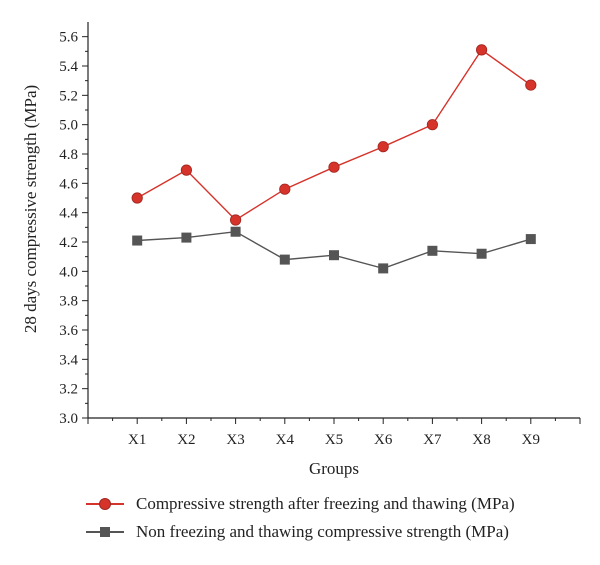  Describe the element at coordinates (68, 302) in the screenshot. I see `y-tick-label: 3.8` at that location.